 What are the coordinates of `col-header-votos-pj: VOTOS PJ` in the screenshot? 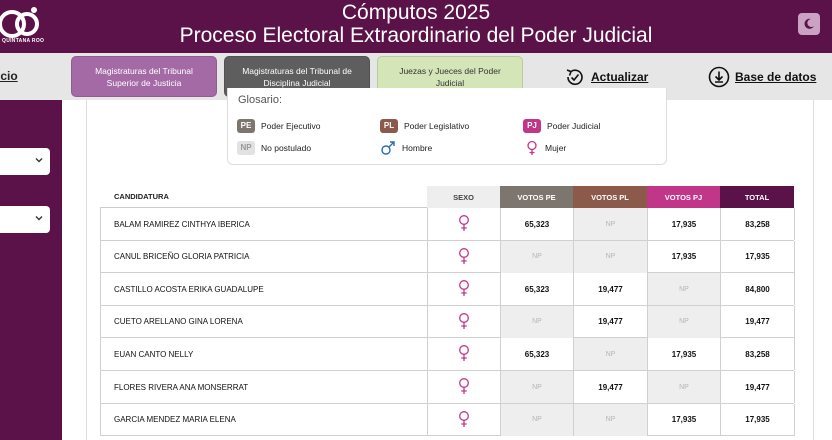 It's located at (683, 197).